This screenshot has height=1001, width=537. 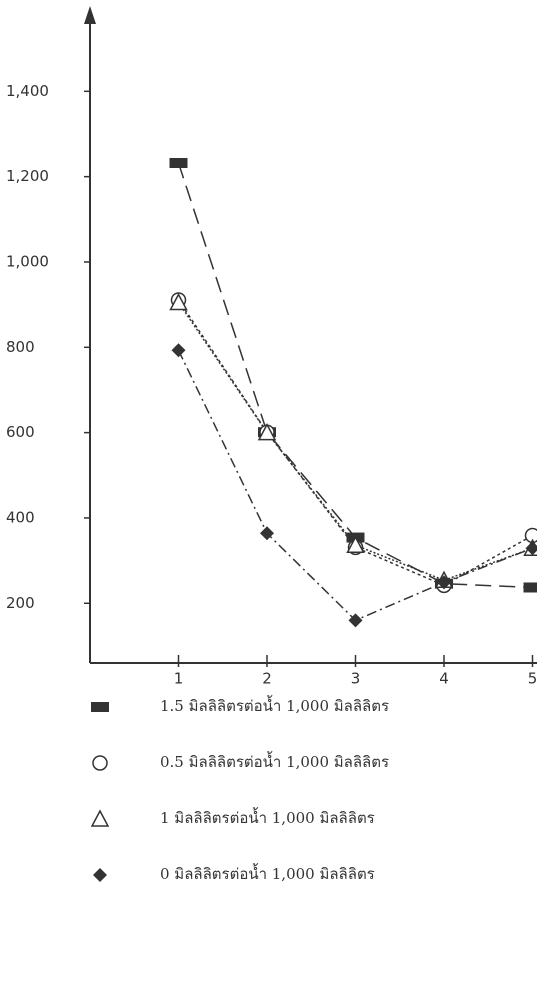 I want to click on legend-label: 1.5 มิลลิลิตรต่อน้ำ 1,000 มิลลิลิตร, so click(x=274, y=705).